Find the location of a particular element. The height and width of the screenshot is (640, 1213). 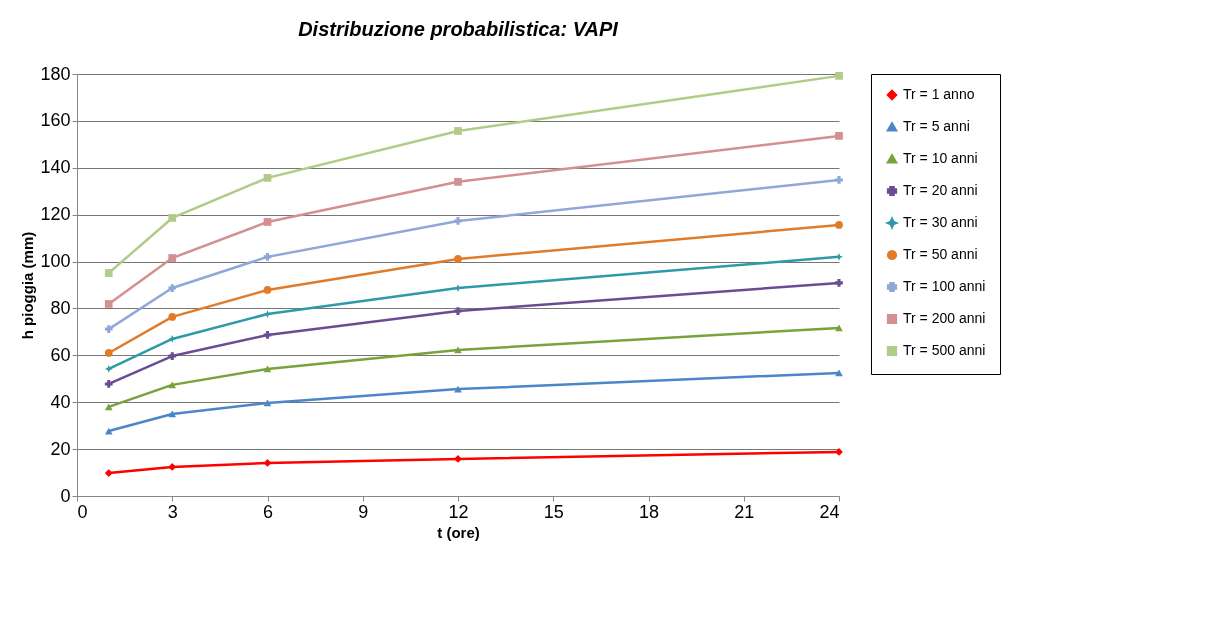

x-axis-title: t (ore) is located at coordinates (458, 532).